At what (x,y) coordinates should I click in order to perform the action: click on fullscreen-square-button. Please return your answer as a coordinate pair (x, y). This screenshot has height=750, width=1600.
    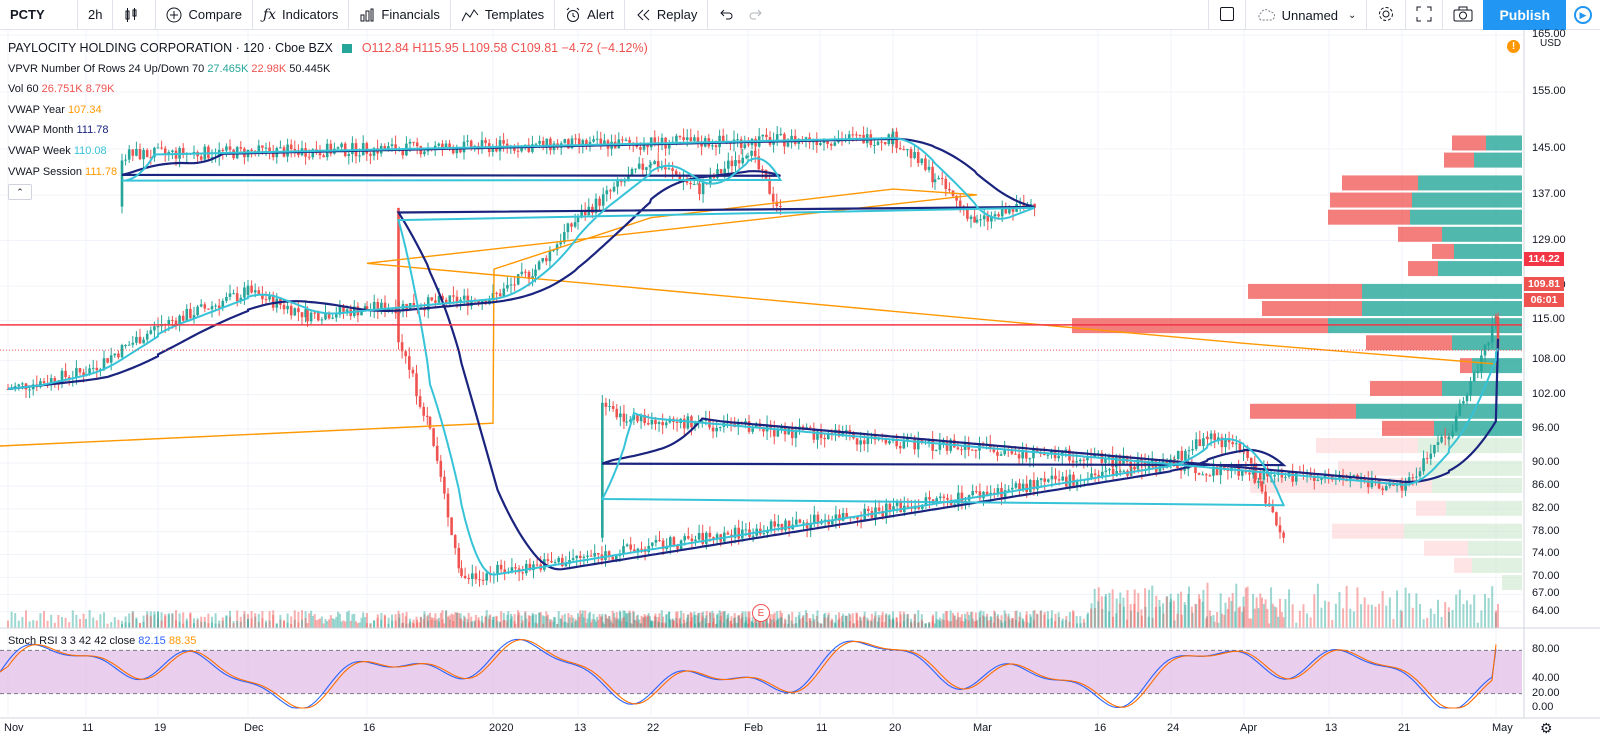
    Looking at the image, I should click on (1226, 15).